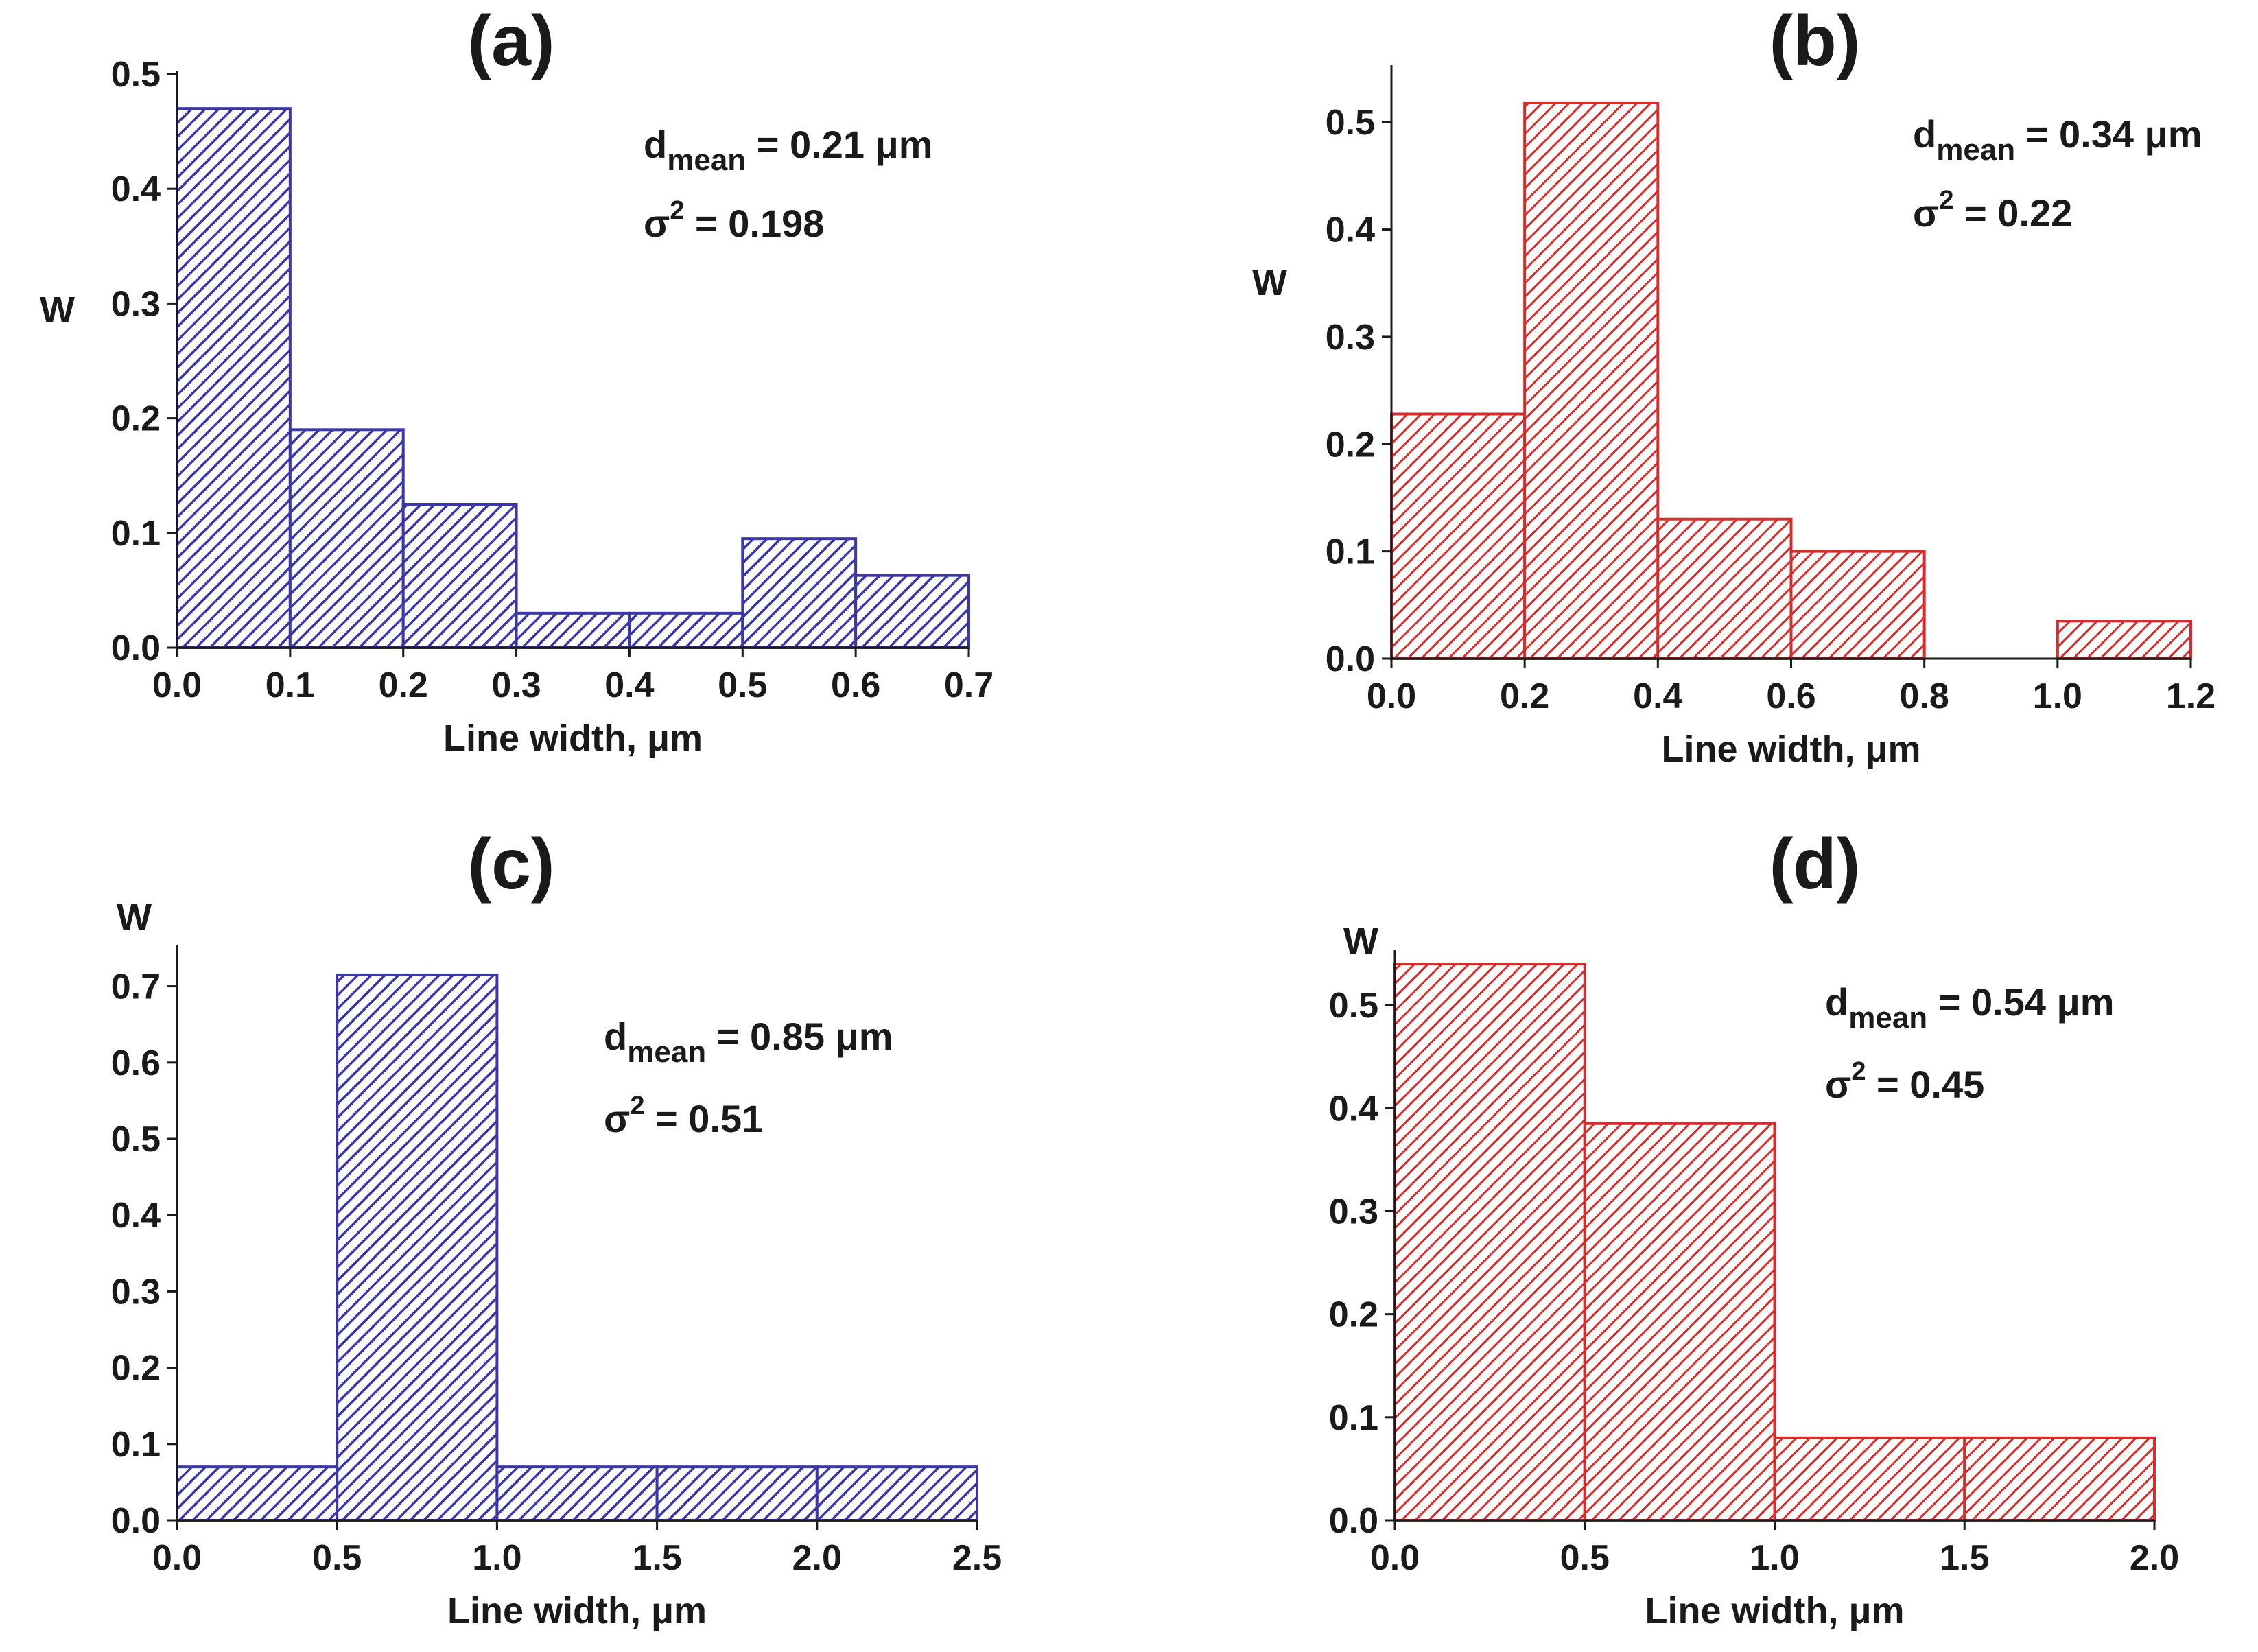  Describe the element at coordinates (1970, 1007) in the screenshot. I see `annotation-dmean: dmean = 0.54 μm` at that location.